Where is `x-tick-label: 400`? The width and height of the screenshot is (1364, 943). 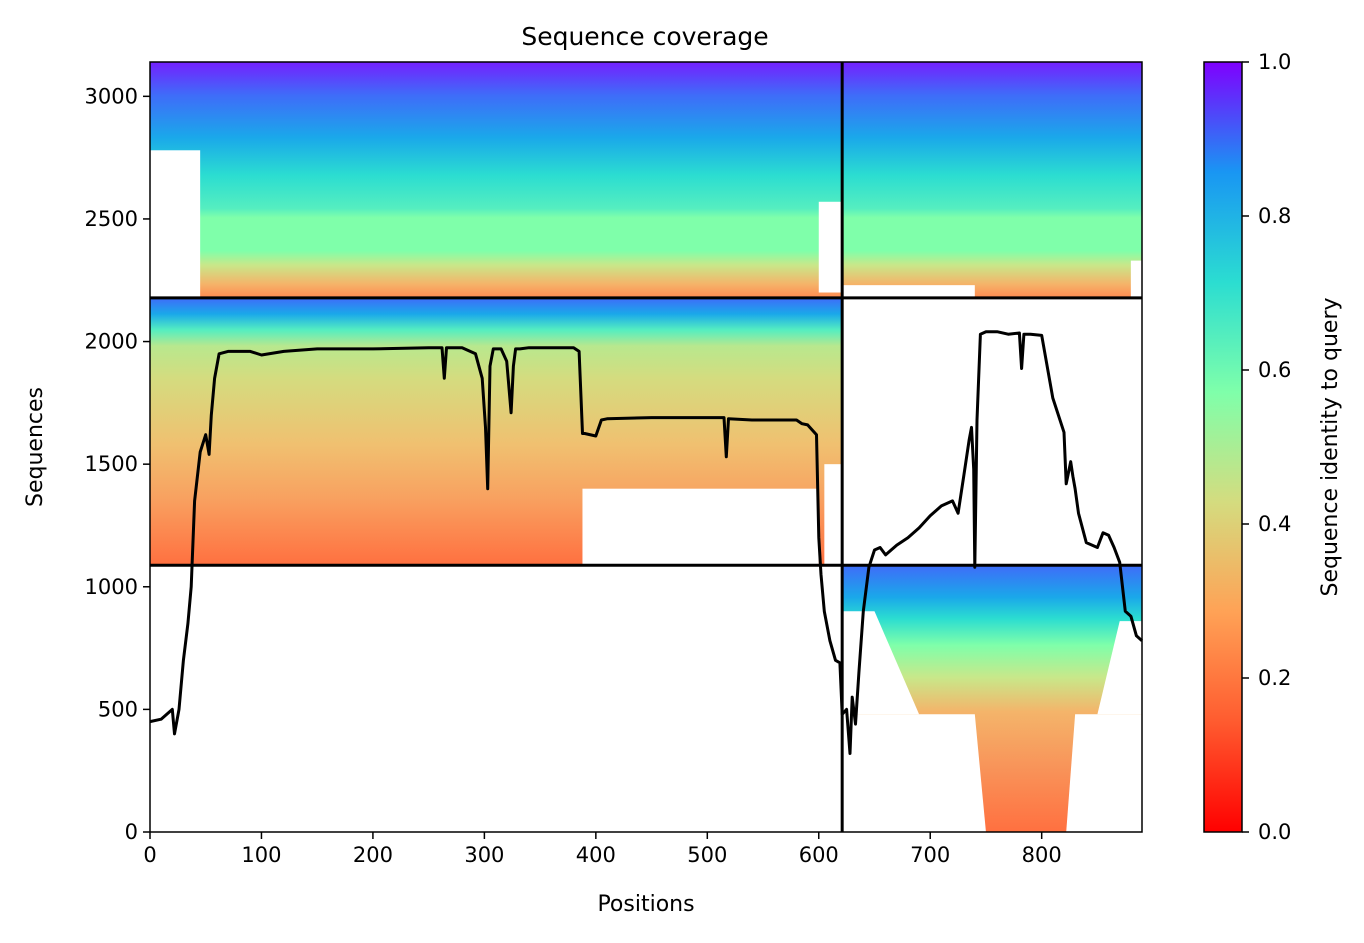
x-tick-label: 400 is located at coordinates (596, 855).